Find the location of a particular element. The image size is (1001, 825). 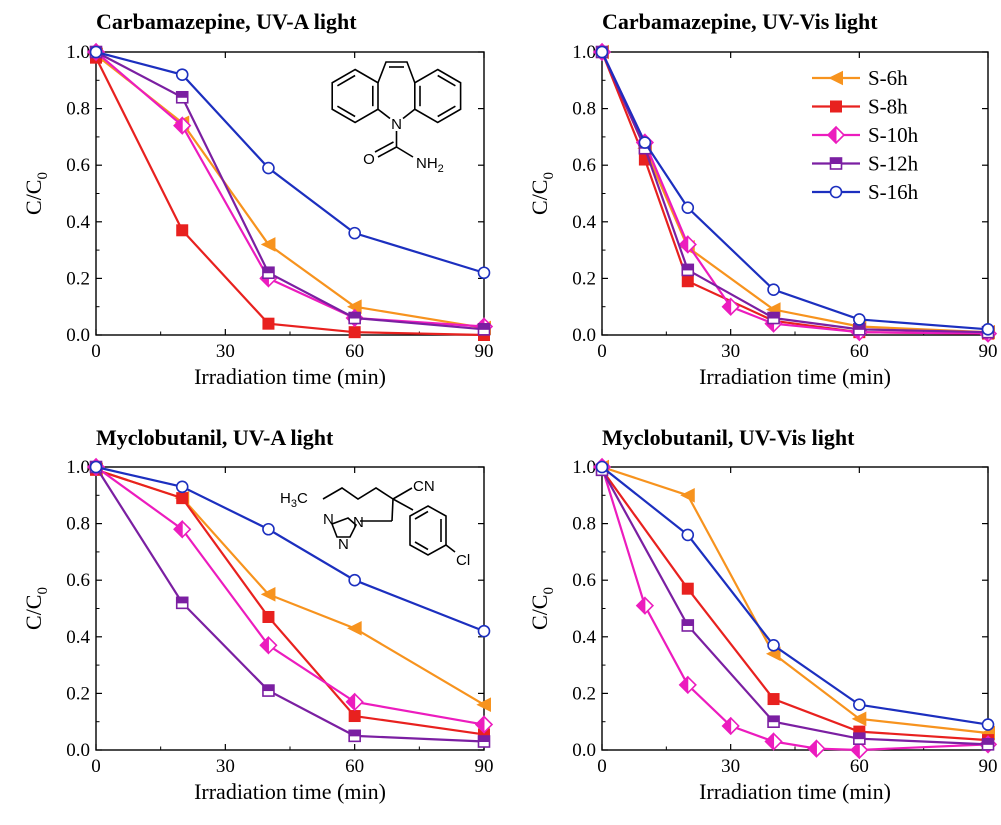

aryl-bond is located at coordinates (403, 504).